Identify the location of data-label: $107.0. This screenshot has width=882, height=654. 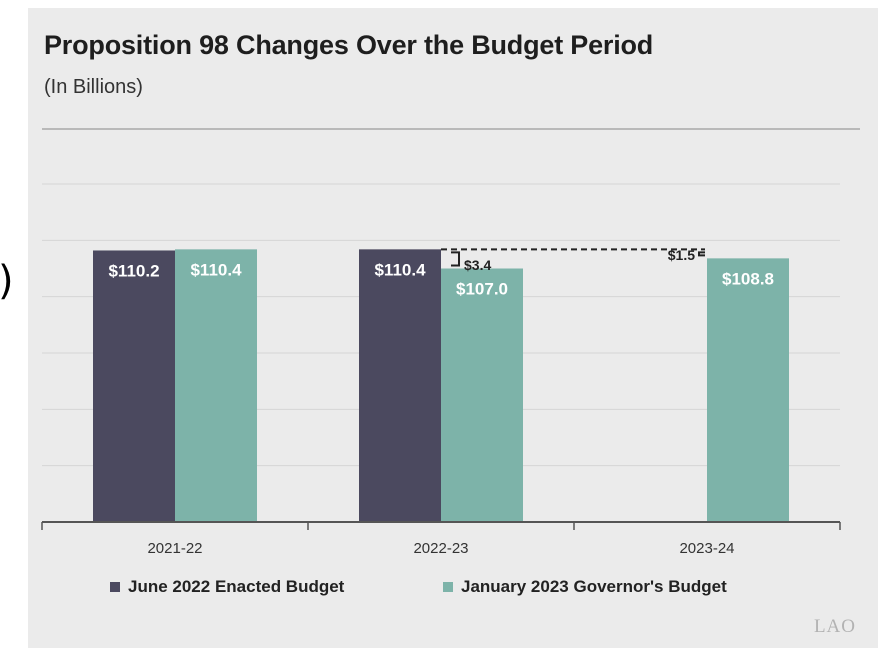
(482, 289).